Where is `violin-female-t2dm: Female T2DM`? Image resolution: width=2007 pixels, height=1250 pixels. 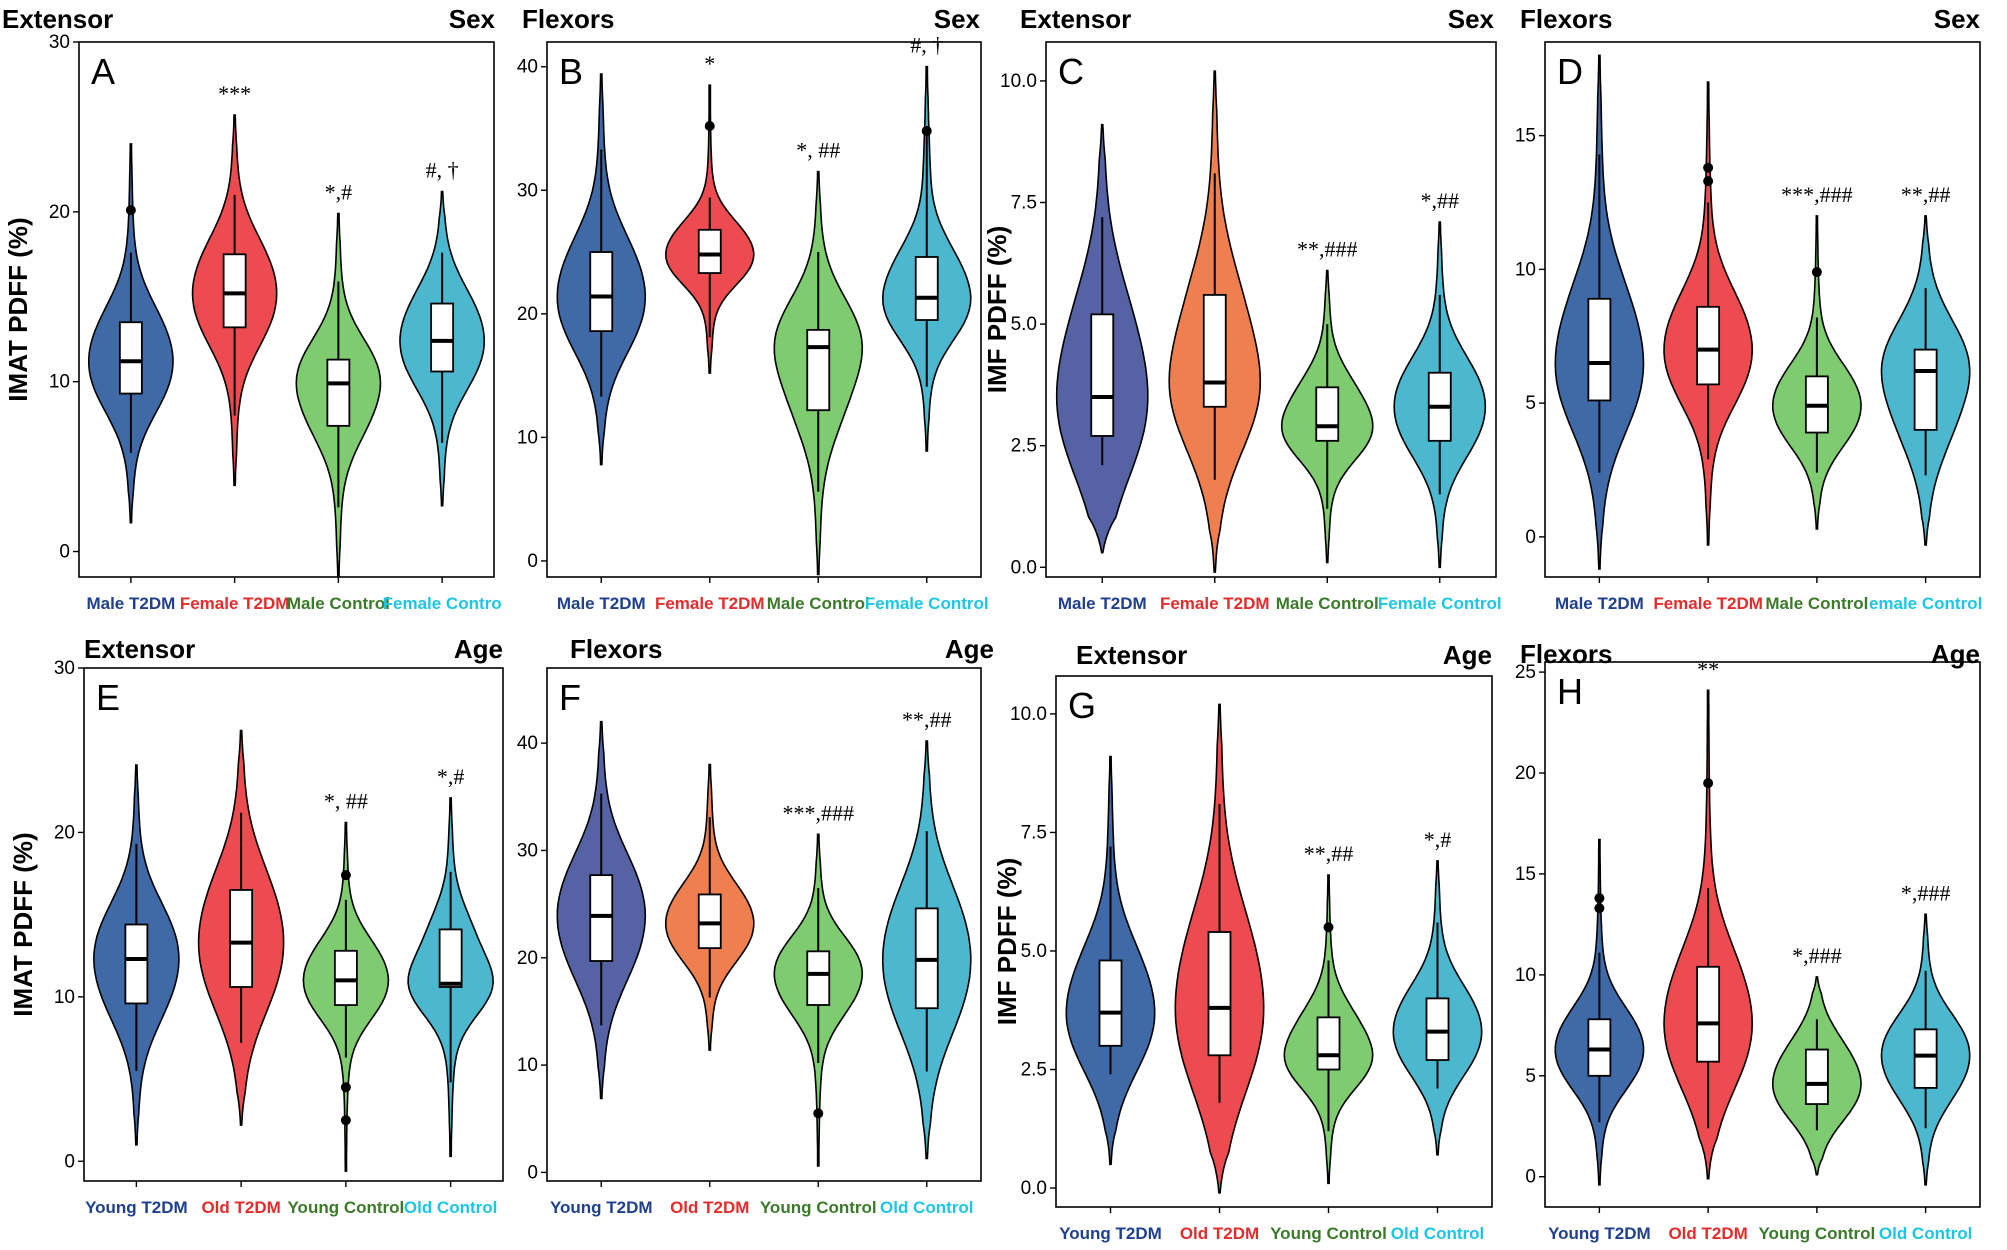 violin-female-t2dm: Female T2DM is located at coordinates (1708, 347).